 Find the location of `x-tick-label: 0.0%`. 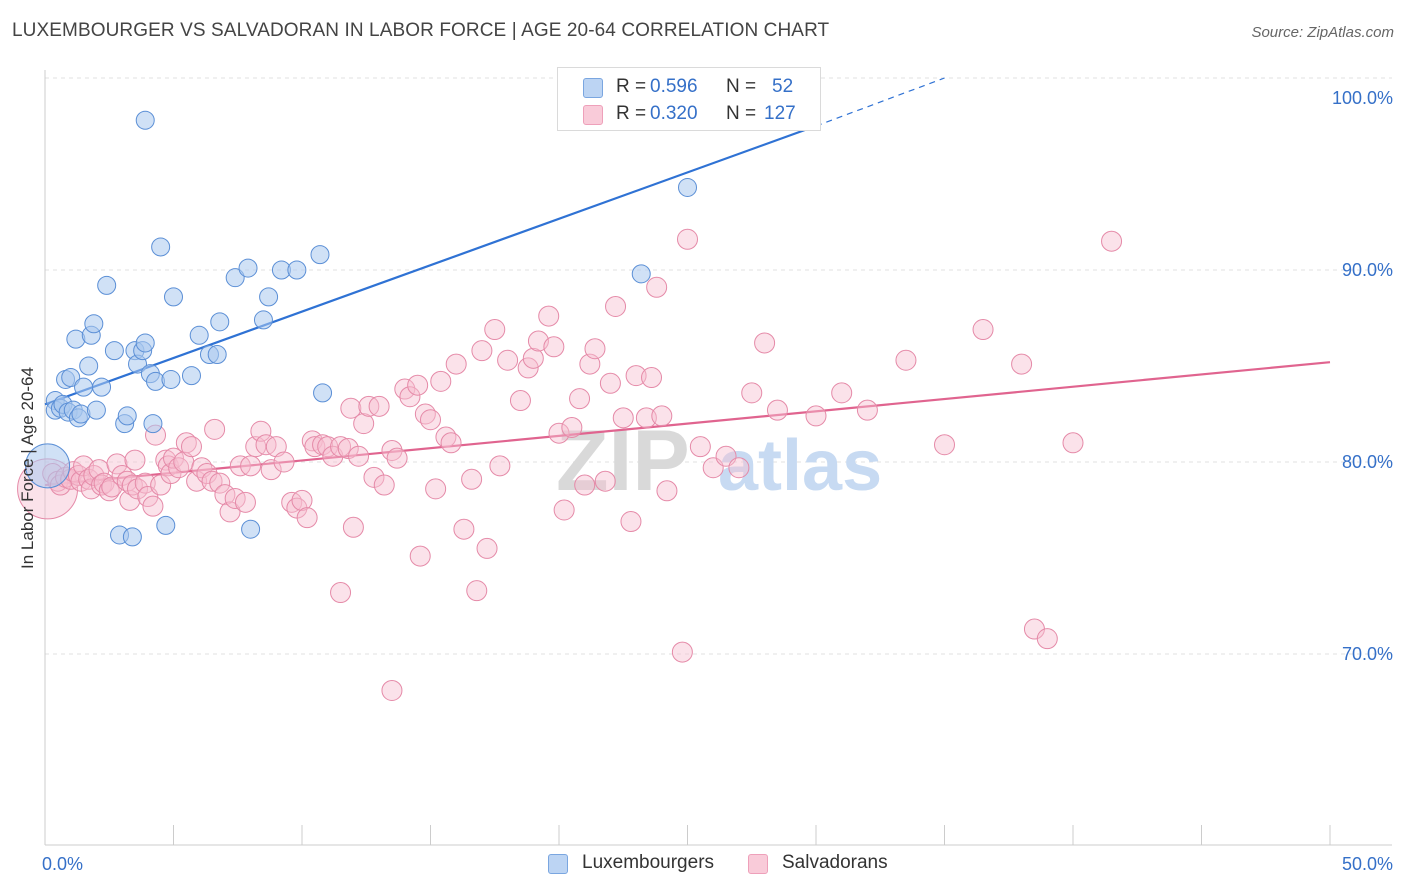

x-tick-label: 0.0% is located at coordinates (62, 864).